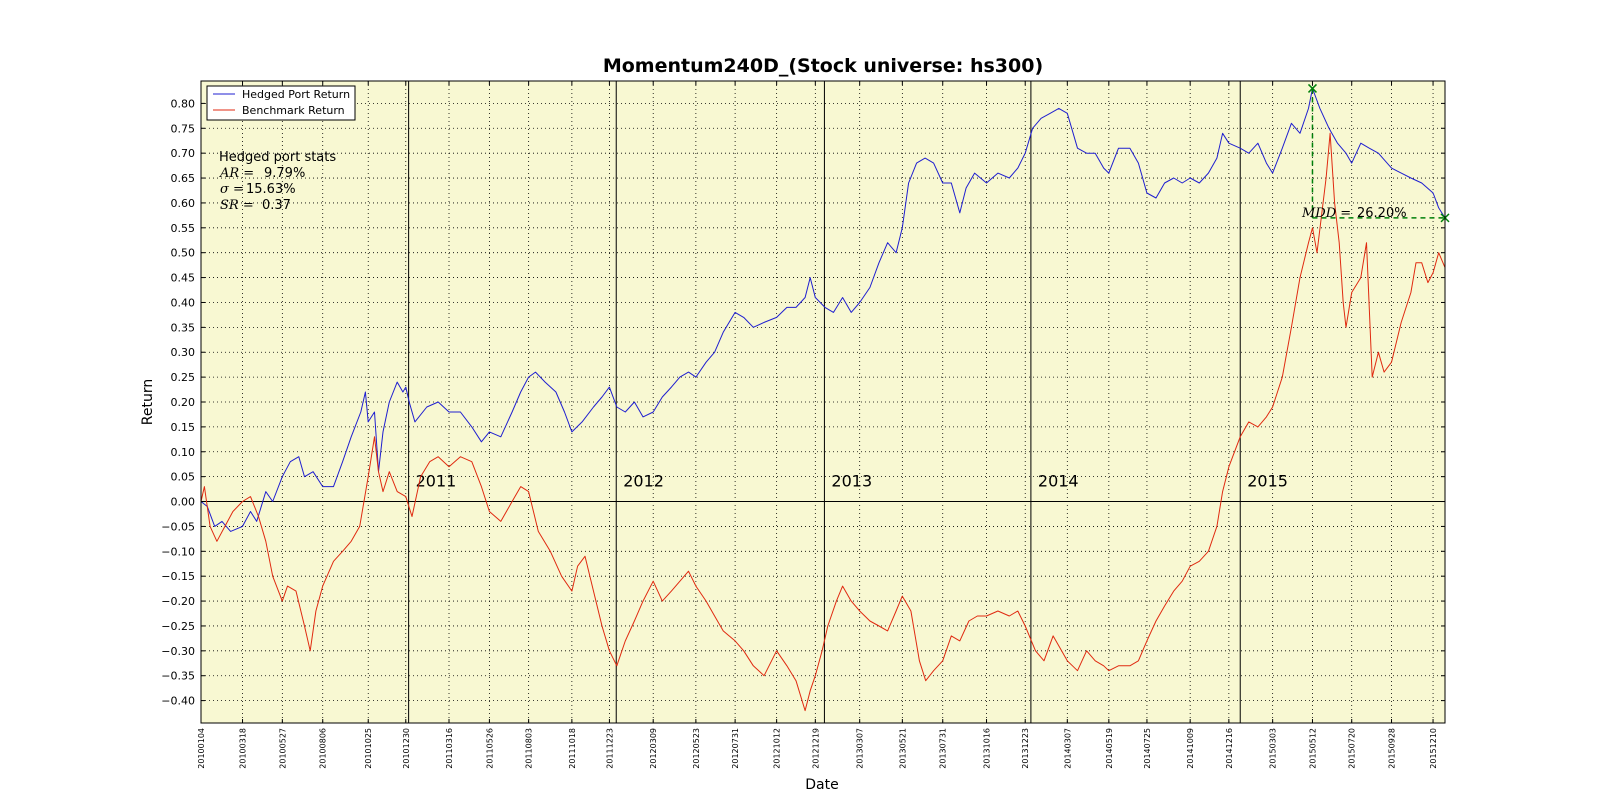  I want to click on stats-sr-value: 0.37, so click(276, 205).